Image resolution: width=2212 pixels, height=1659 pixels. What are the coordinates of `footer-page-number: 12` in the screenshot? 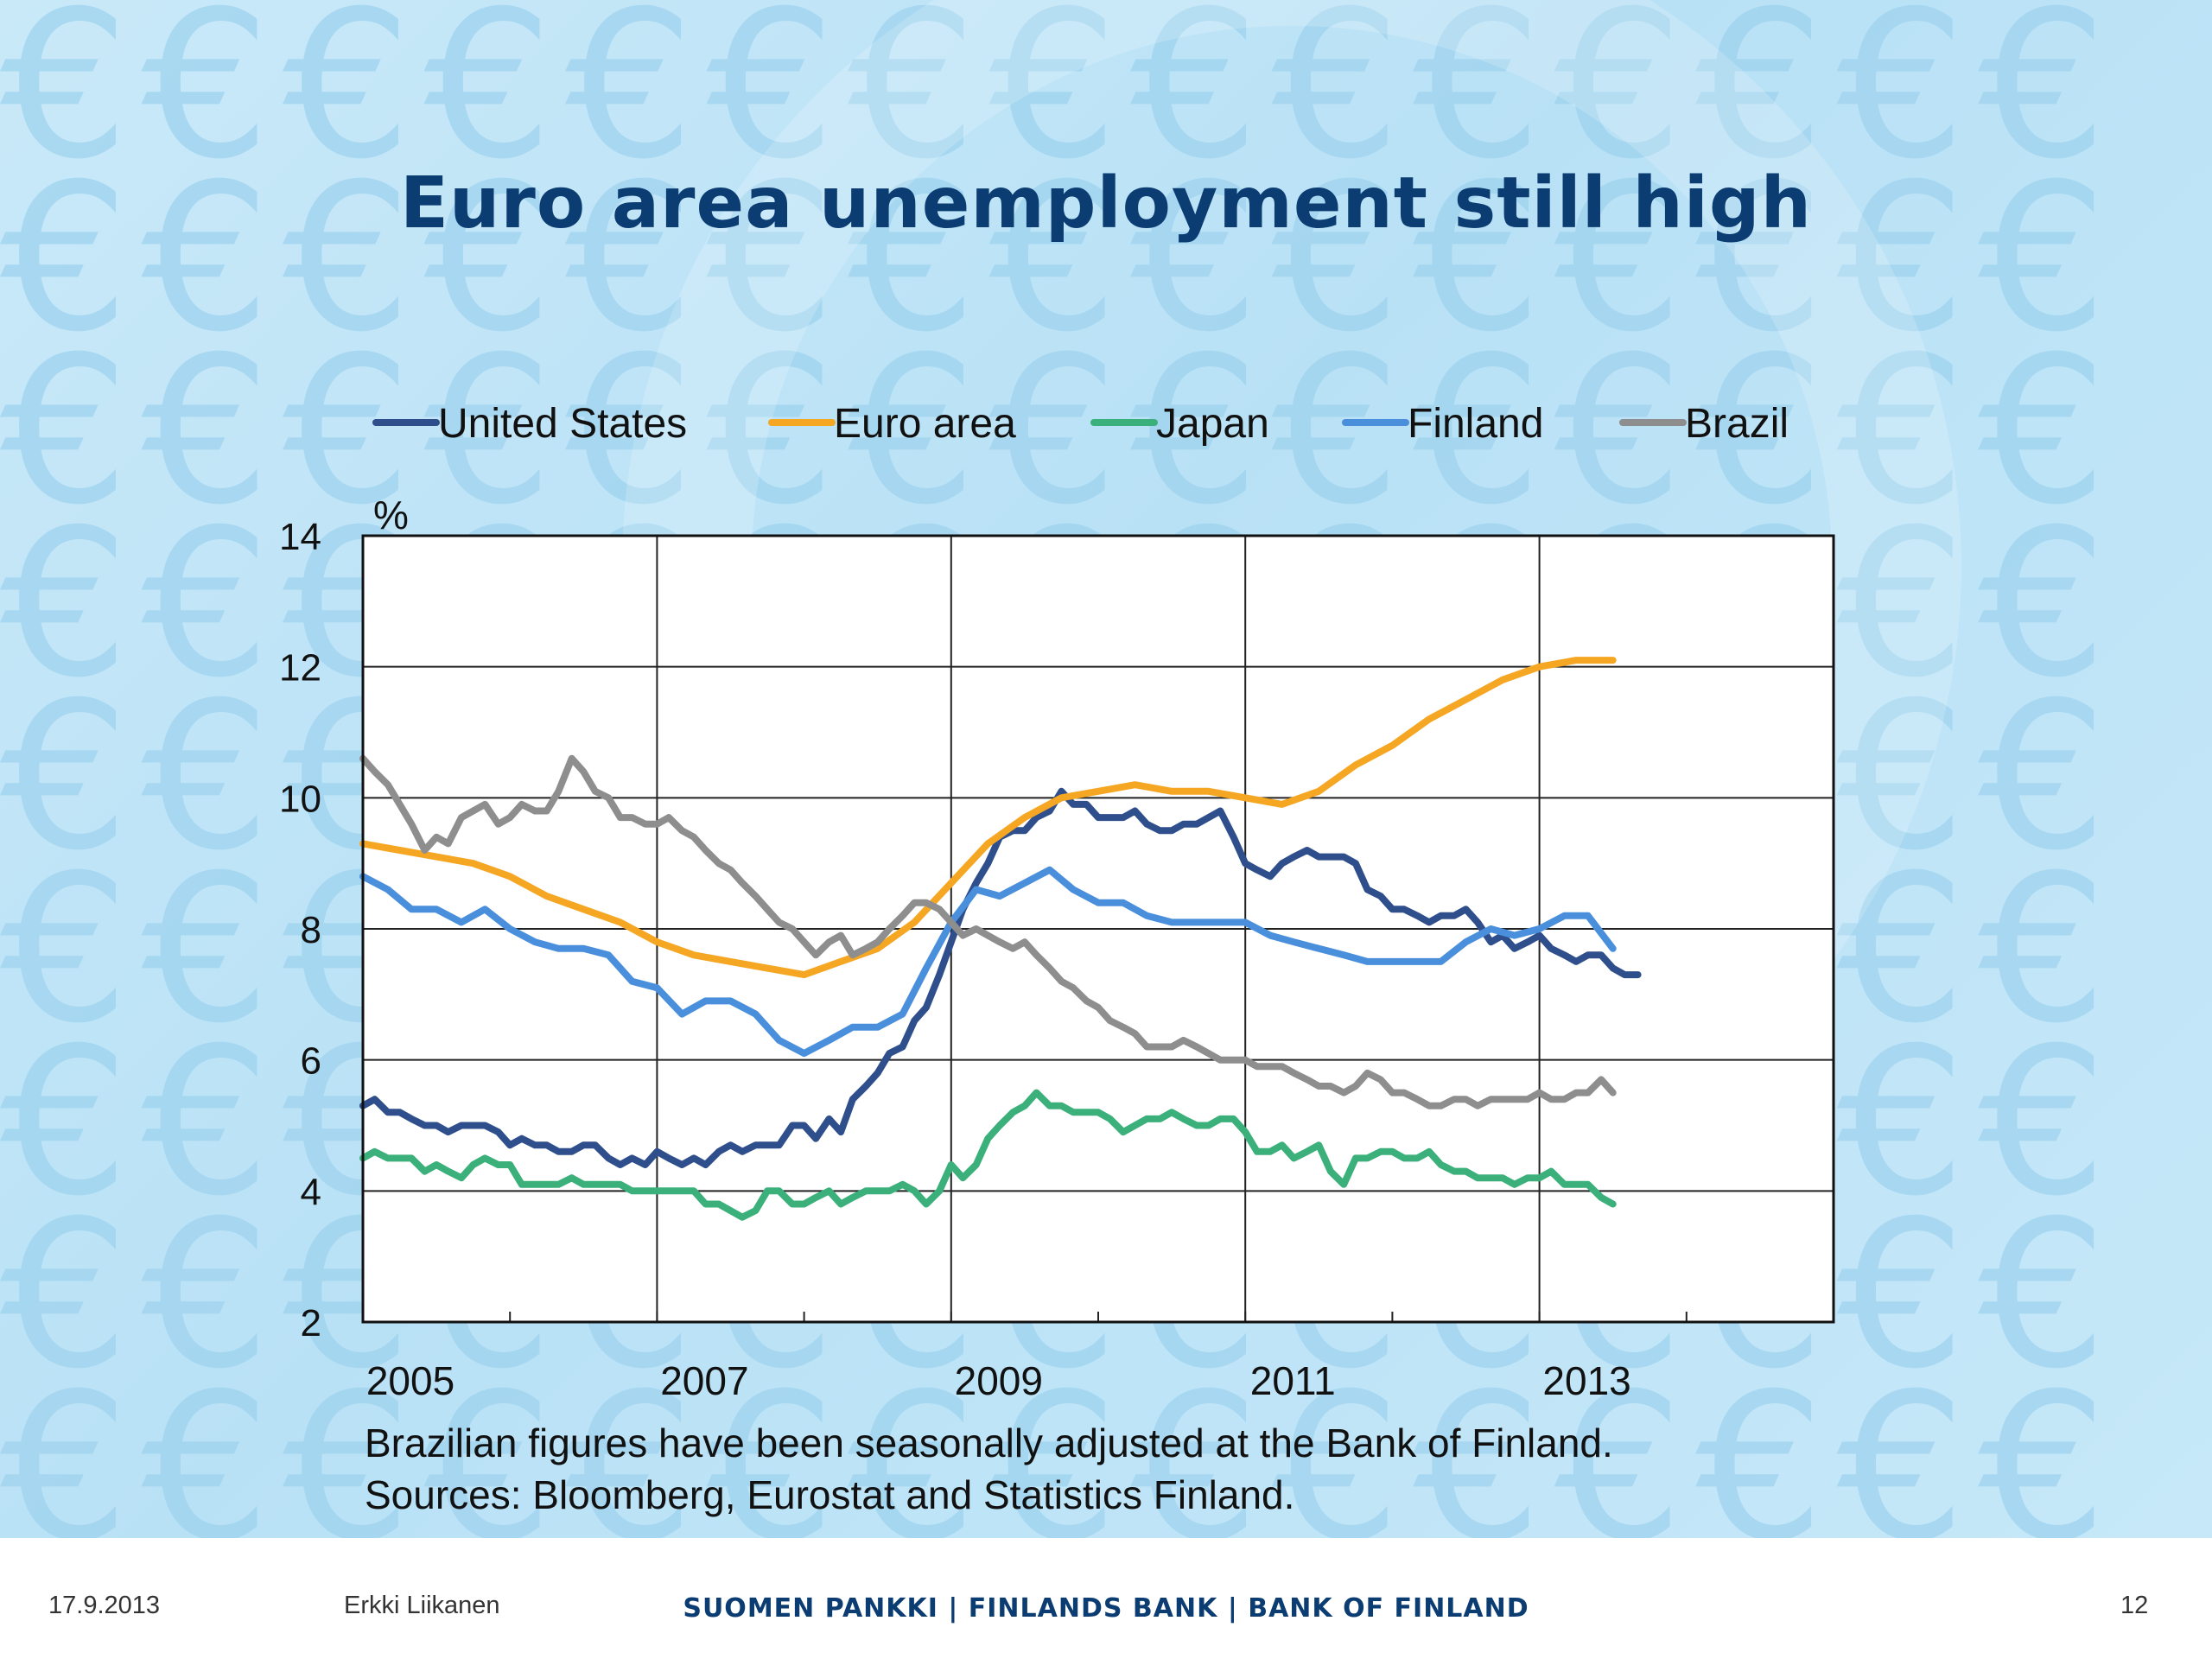 It's located at (2134, 1605).